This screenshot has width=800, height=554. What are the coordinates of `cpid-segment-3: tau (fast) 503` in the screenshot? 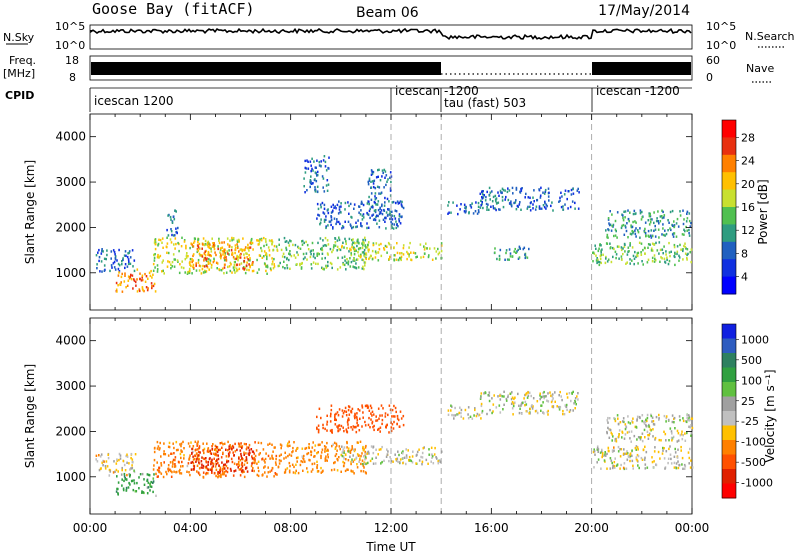 It's located at (485, 103).